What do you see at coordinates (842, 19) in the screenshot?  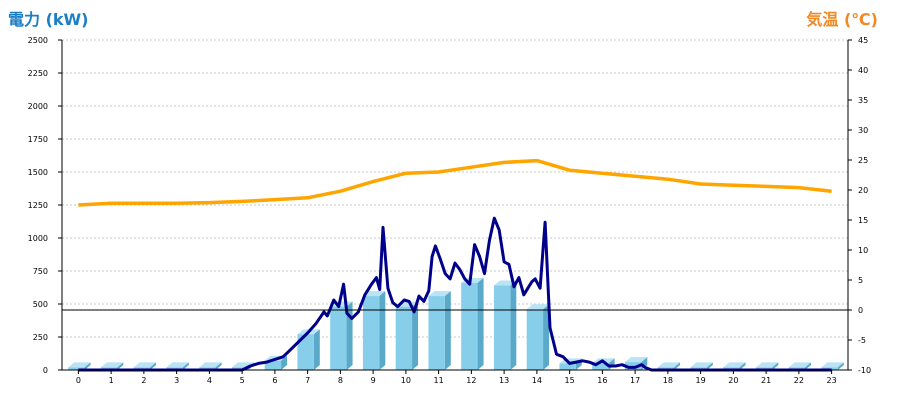 I see `right-axis-title: 気温 (℃)` at bounding box center [842, 19].